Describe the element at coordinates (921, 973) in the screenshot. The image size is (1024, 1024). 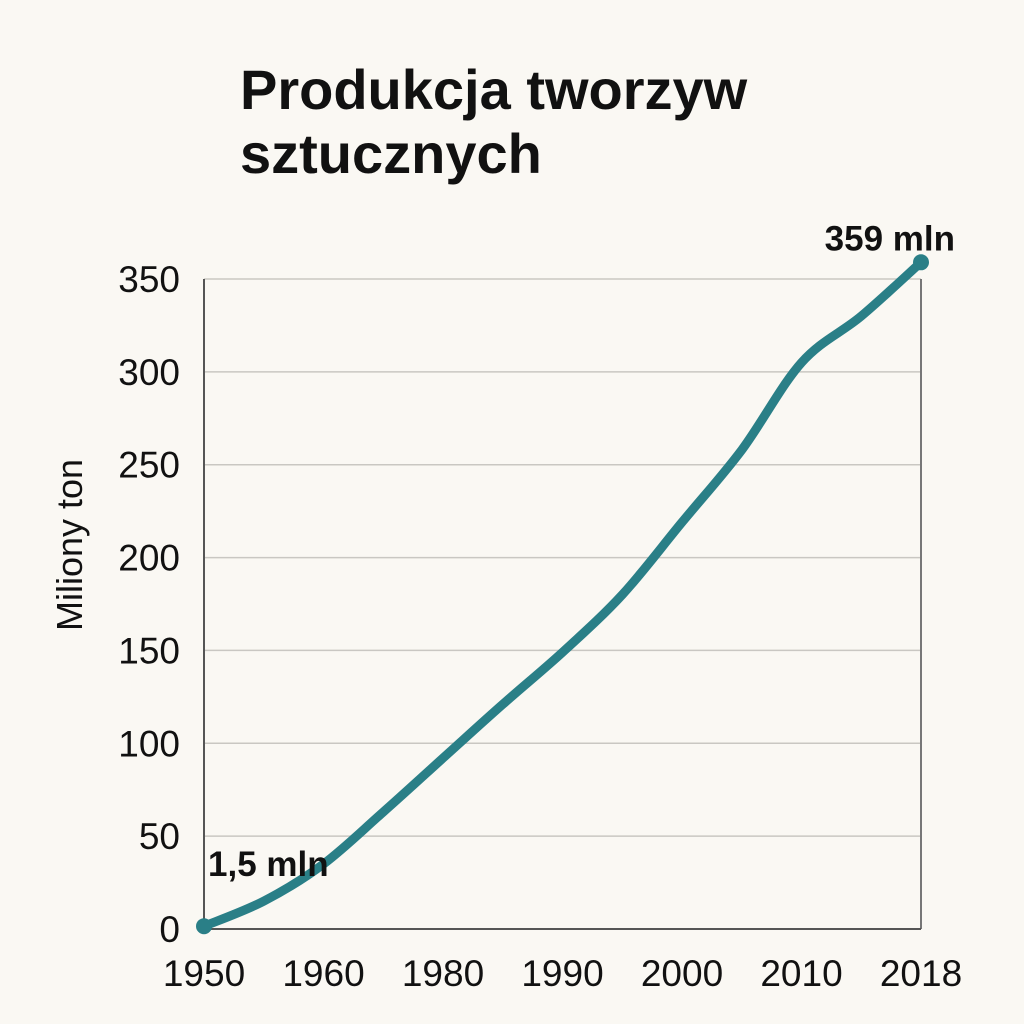
I see `x-tick-label: 2018` at that location.